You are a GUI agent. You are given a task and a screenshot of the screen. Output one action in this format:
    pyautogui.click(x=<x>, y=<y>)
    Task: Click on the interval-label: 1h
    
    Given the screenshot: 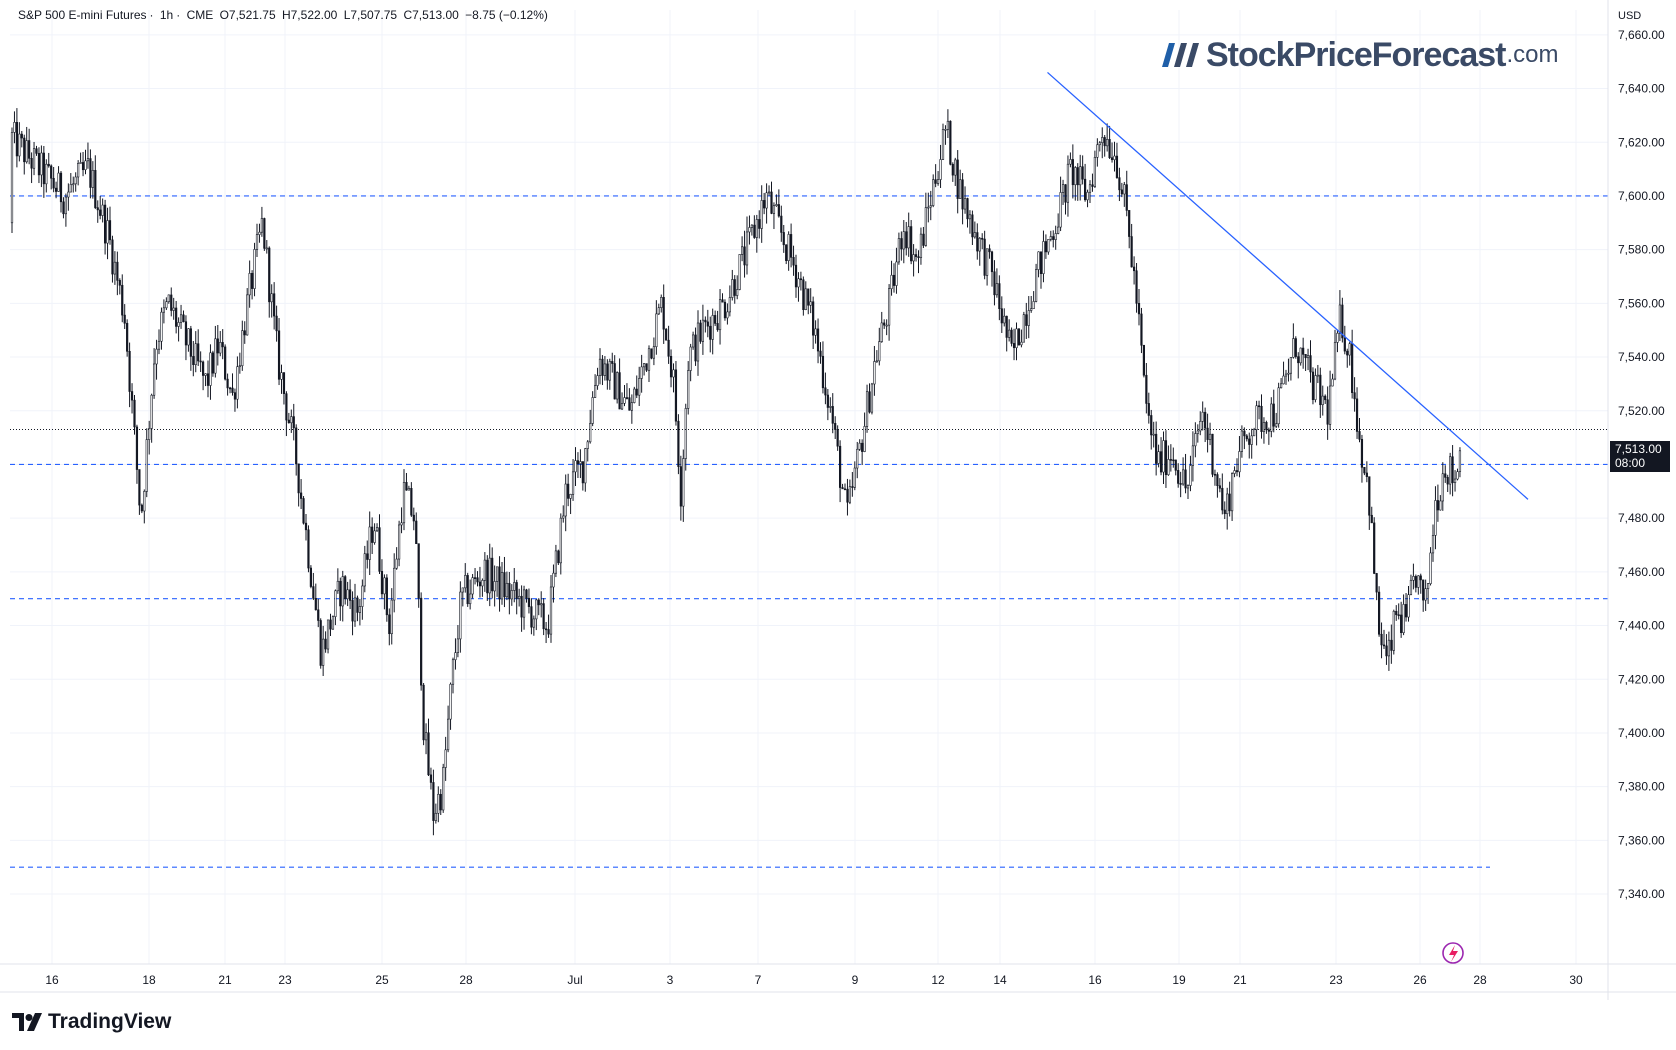 What is the action you would take?
    pyautogui.click(x=166, y=15)
    